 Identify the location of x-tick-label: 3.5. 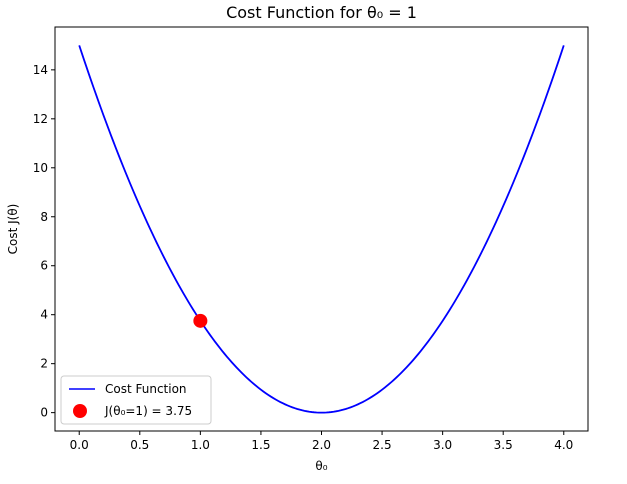
(503, 445).